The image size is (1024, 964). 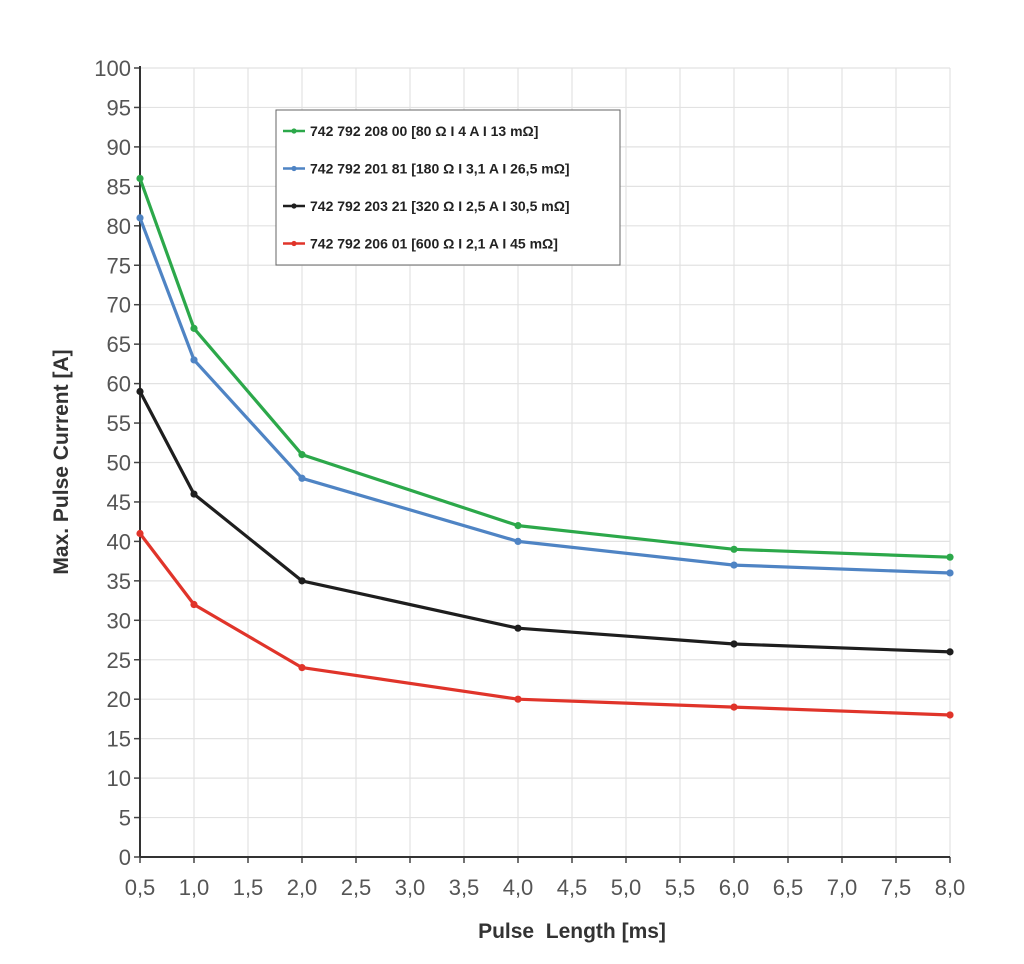 I want to click on x-axis-title: Pulse Length [ms], so click(x=572, y=931).